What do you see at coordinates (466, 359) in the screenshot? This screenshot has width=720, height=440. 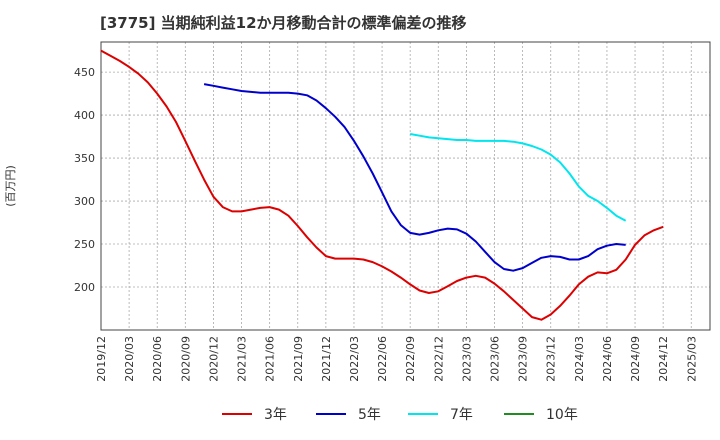 I see `x-tick-label: 2023/03` at bounding box center [466, 359].